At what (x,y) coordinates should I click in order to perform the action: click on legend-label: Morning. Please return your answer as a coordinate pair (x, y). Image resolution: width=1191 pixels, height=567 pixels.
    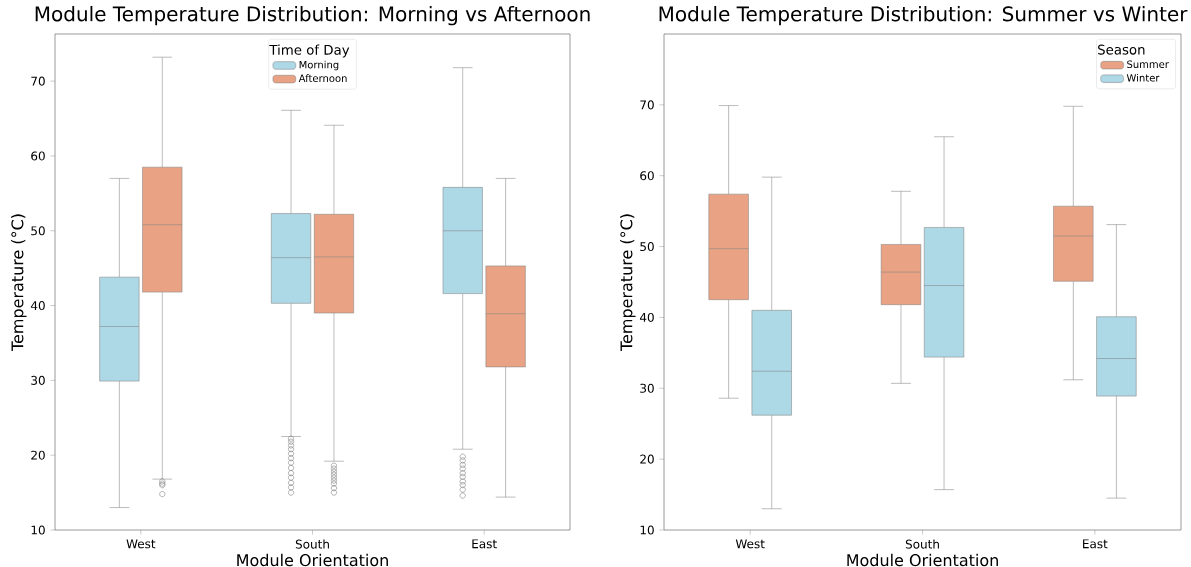
    Looking at the image, I should click on (319, 65).